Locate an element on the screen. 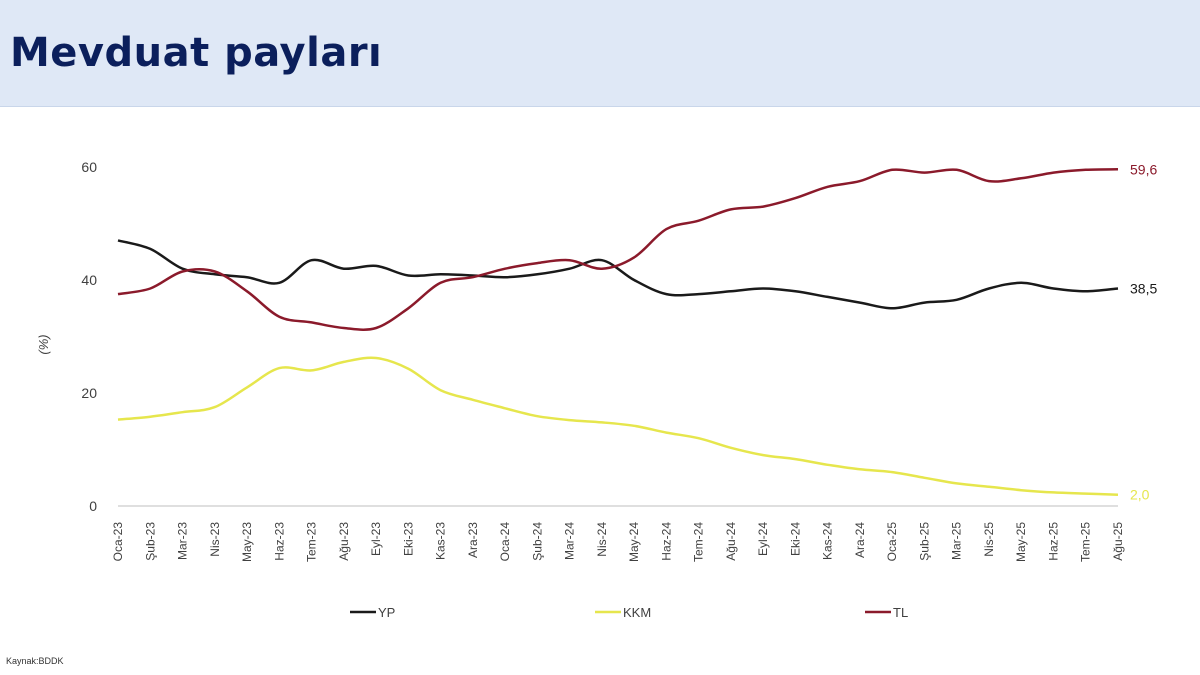 The height and width of the screenshot is (675, 1200). source-note: Kaynak:BDDK is located at coordinates (35, 661).